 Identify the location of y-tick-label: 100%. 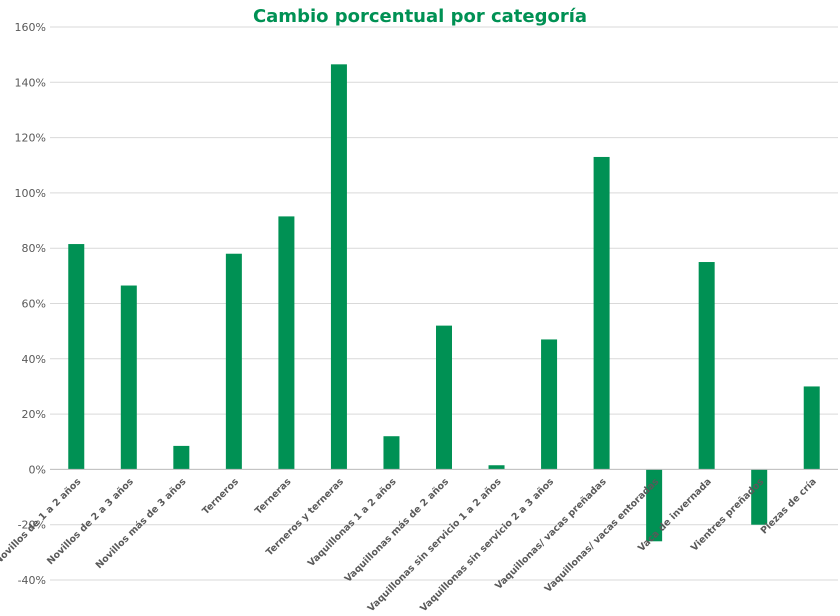
(30, 193).